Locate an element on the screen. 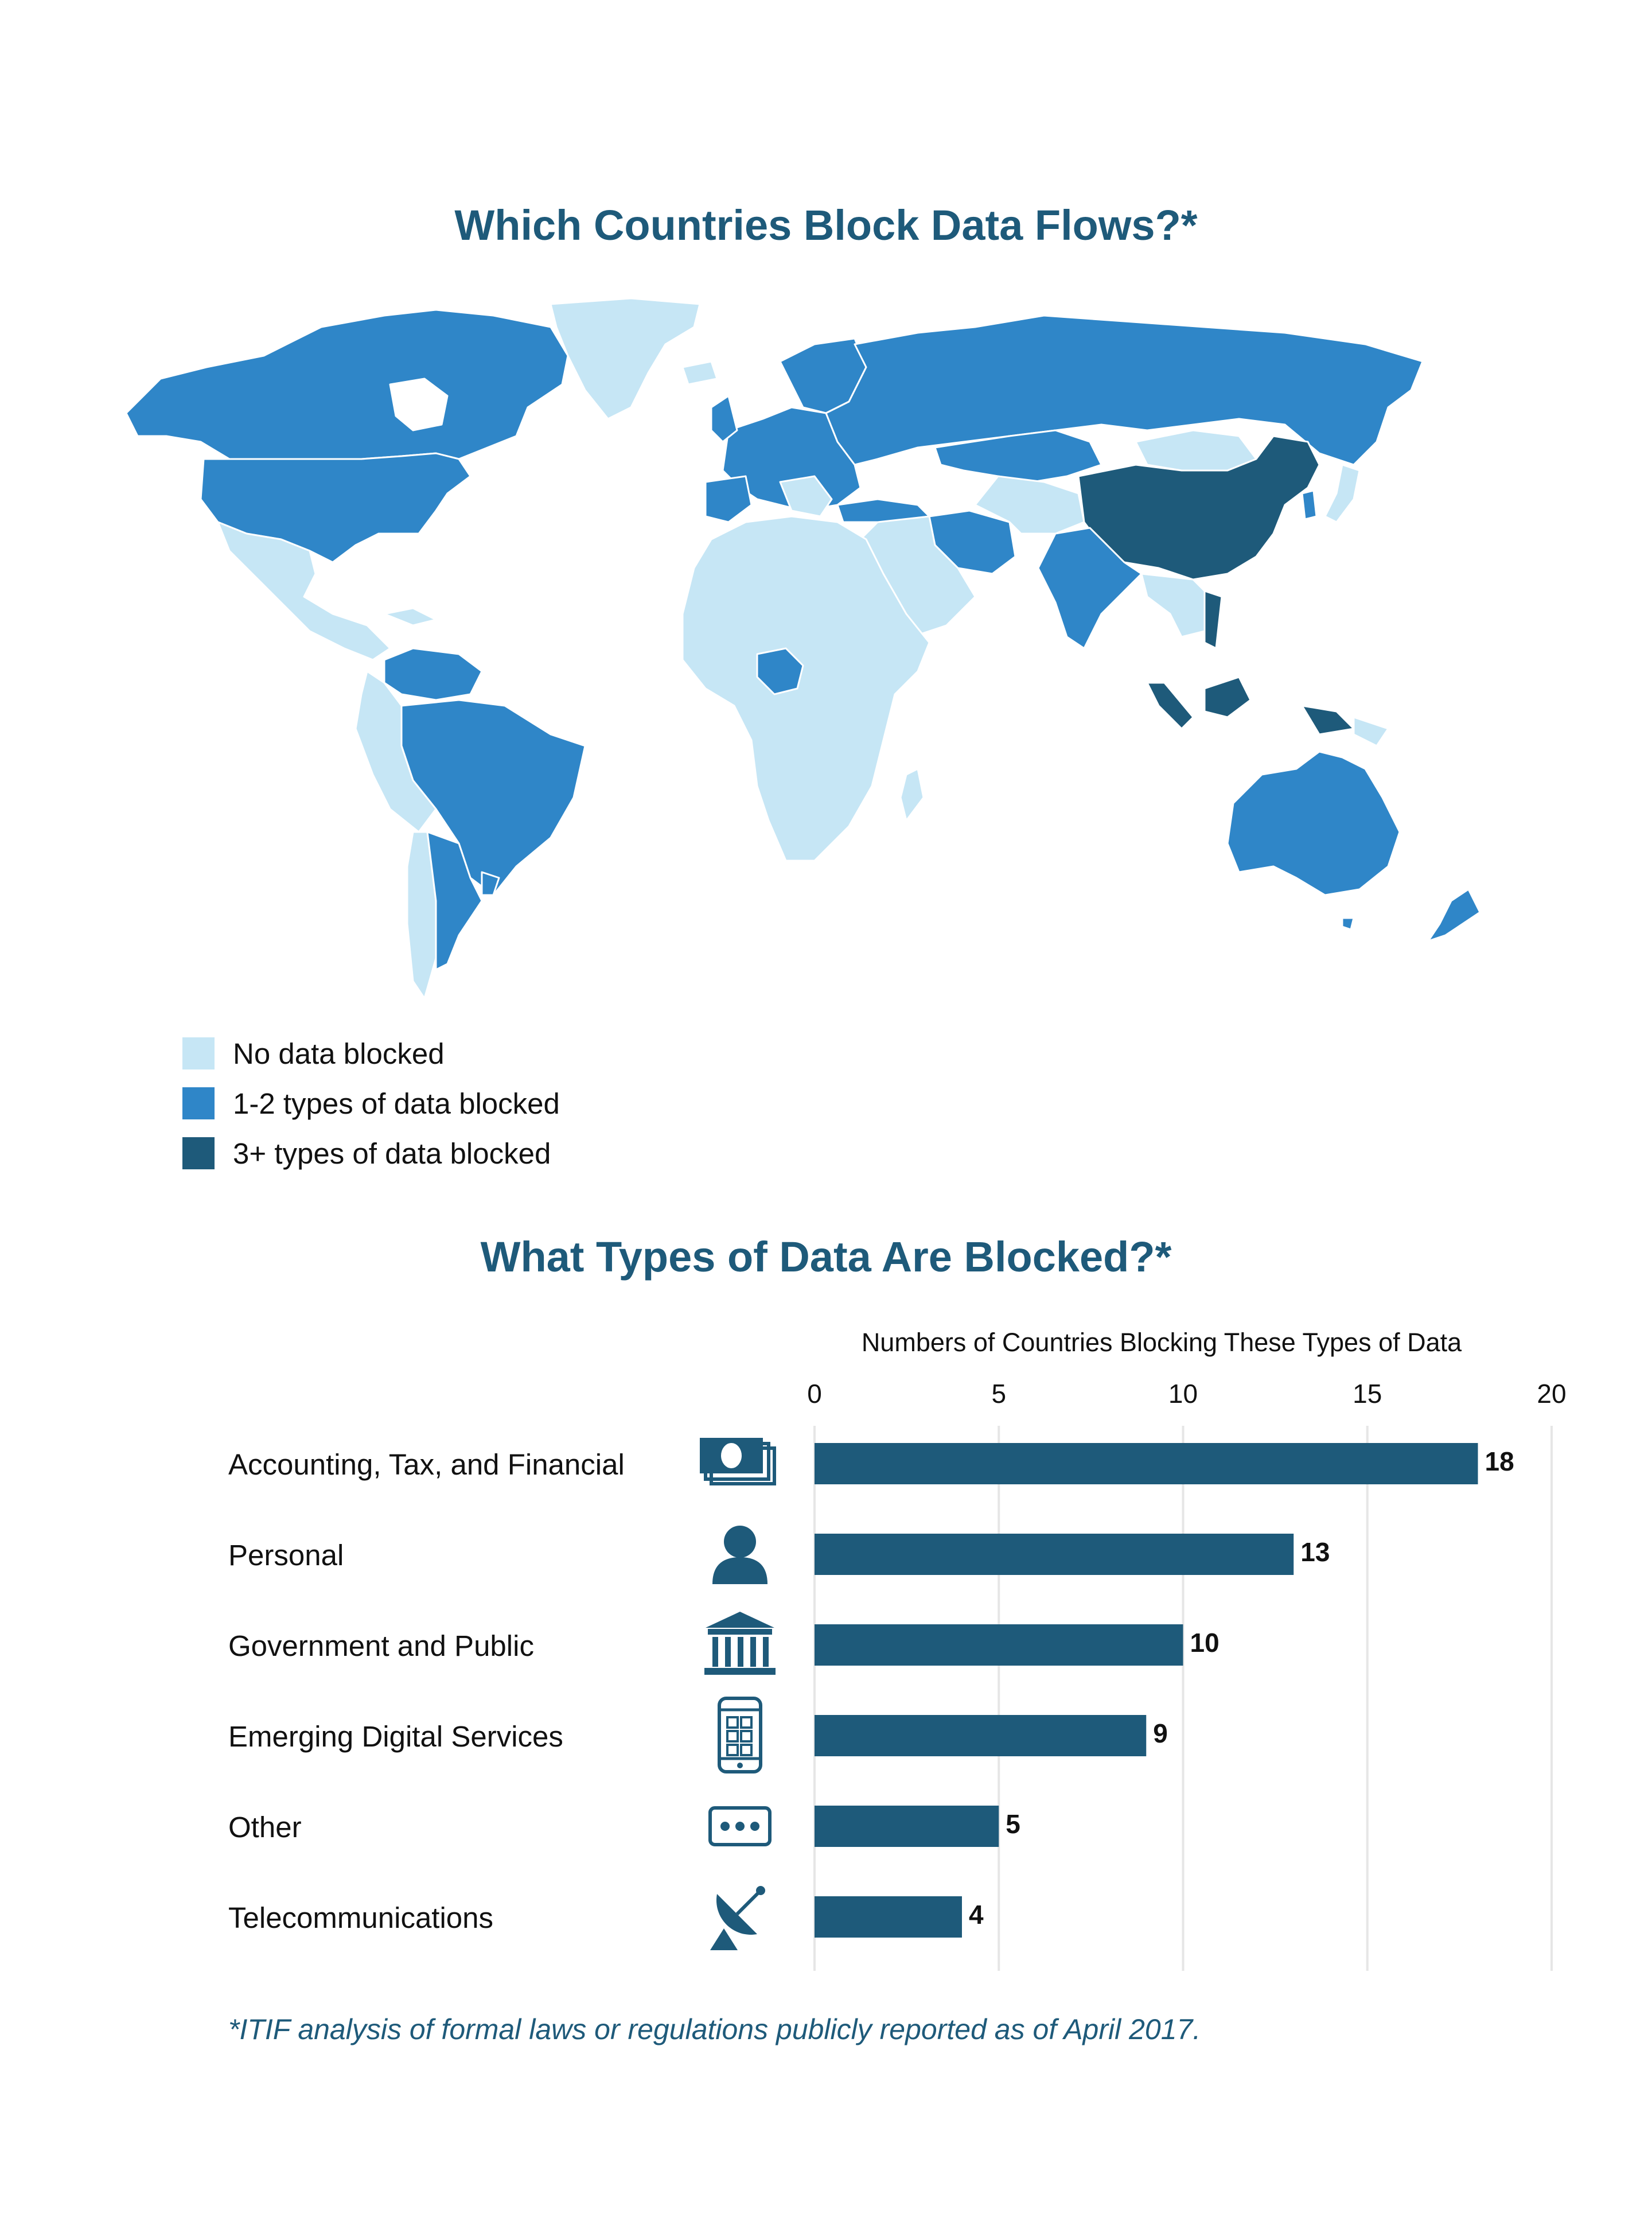 This screenshot has height=2217, width=1652. legend-item-some: 1-2 types of data blocked is located at coordinates (371, 1104).